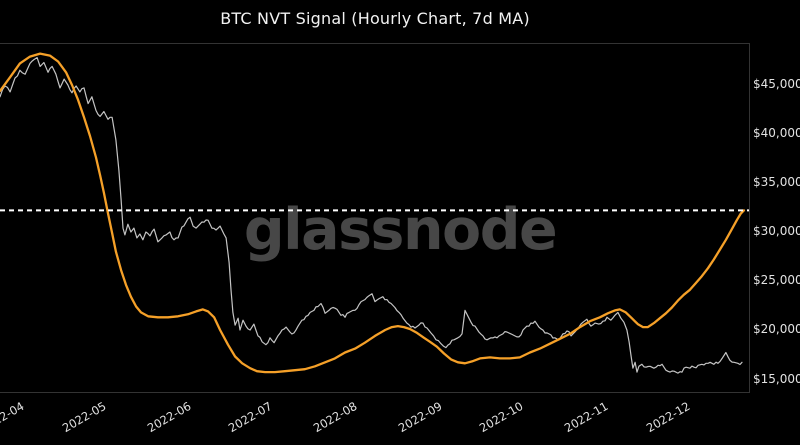 The width and height of the screenshot is (800, 445). I want to click on y-axis-tick-label: $25,000, so click(776, 280).